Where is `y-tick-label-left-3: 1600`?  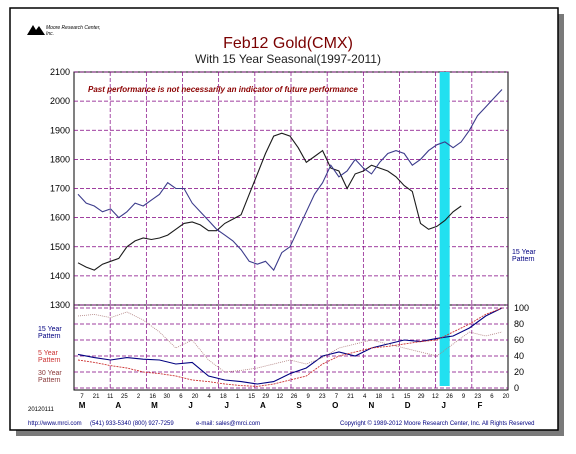 y-tick-label-left-3: 1600 is located at coordinates (60, 218).